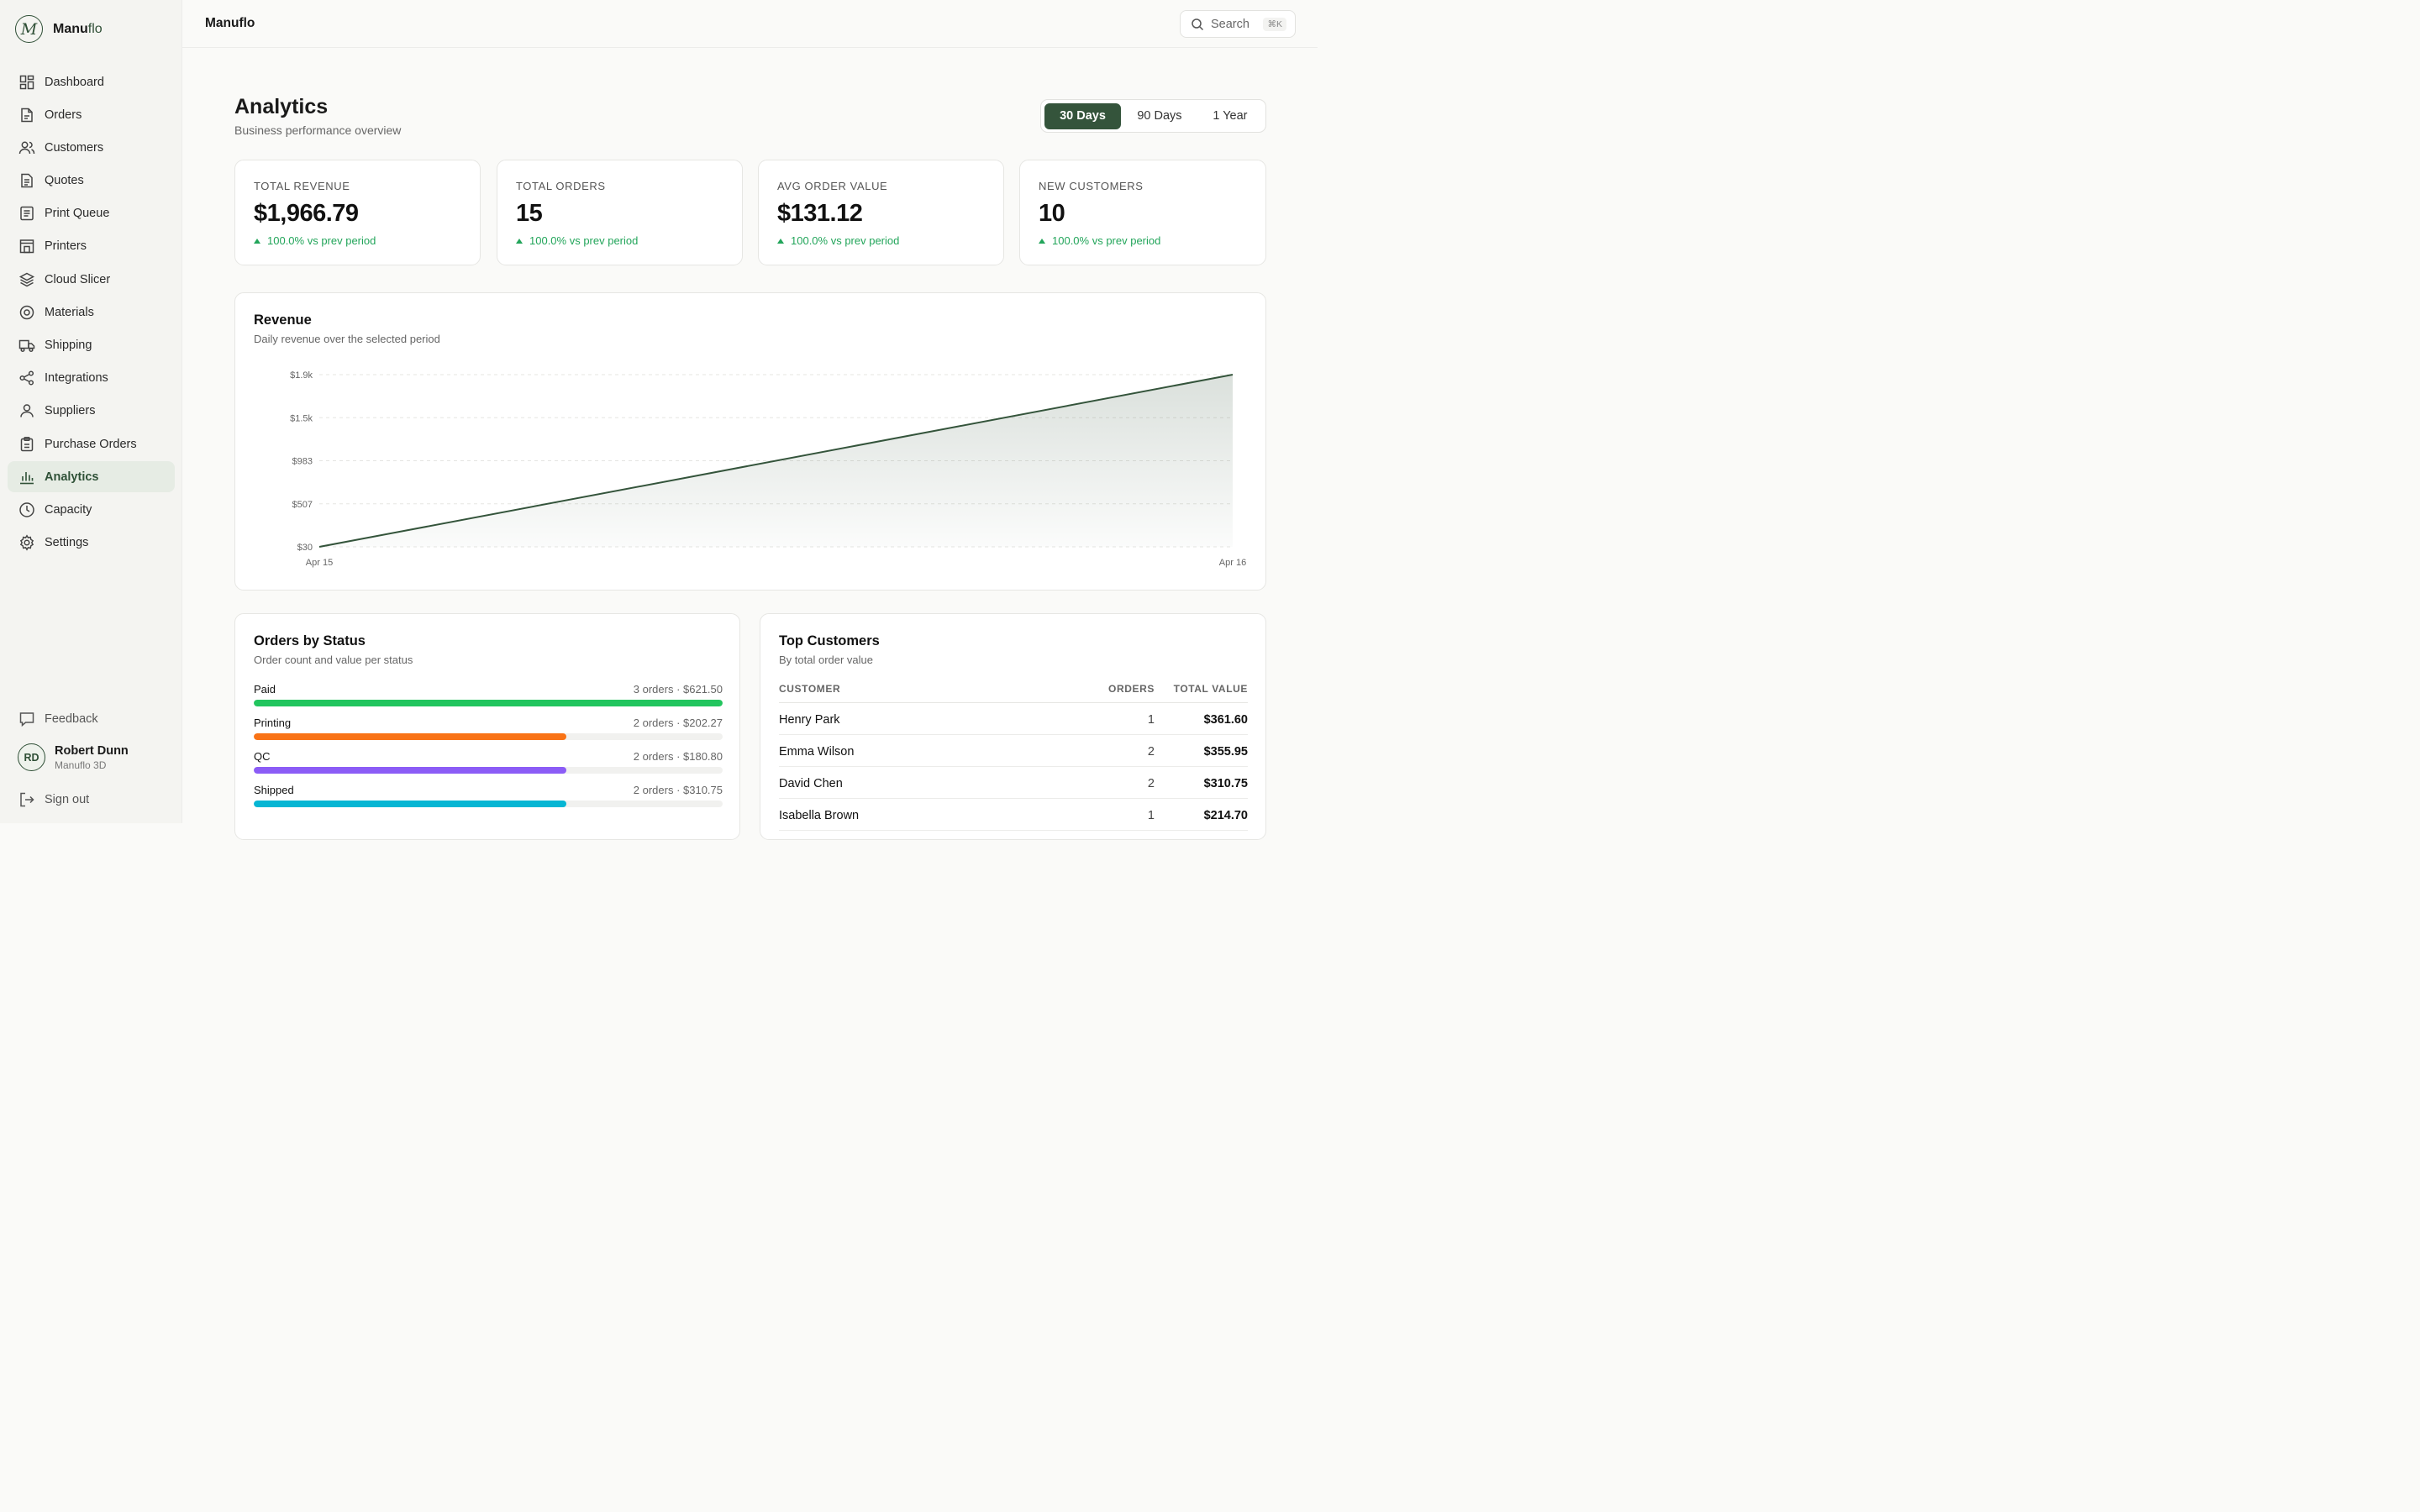  What do you see at coordinates (26, 719) in the screenshot?
I see `message-icon` at bounding box center [26, 719].